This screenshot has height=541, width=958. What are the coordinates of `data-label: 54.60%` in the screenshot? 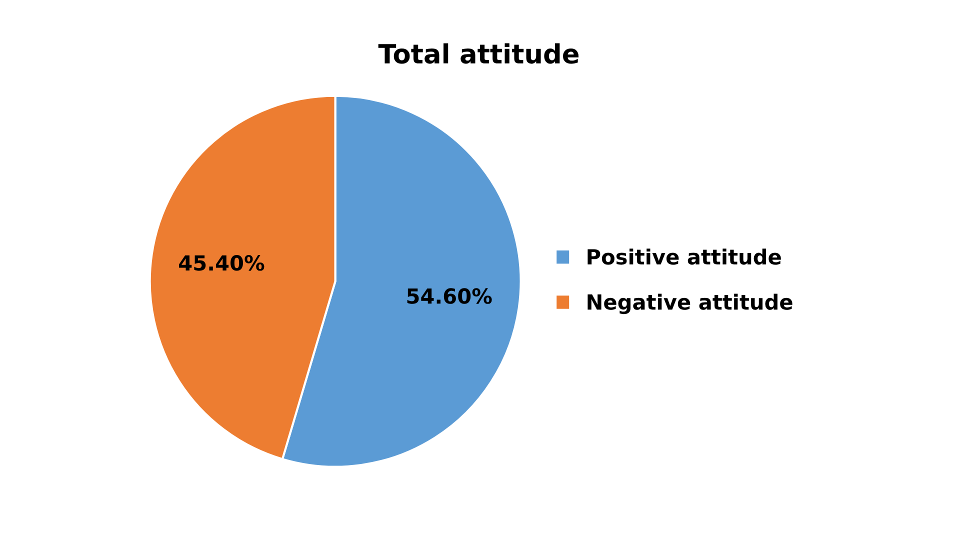 It's located at (449, 296).